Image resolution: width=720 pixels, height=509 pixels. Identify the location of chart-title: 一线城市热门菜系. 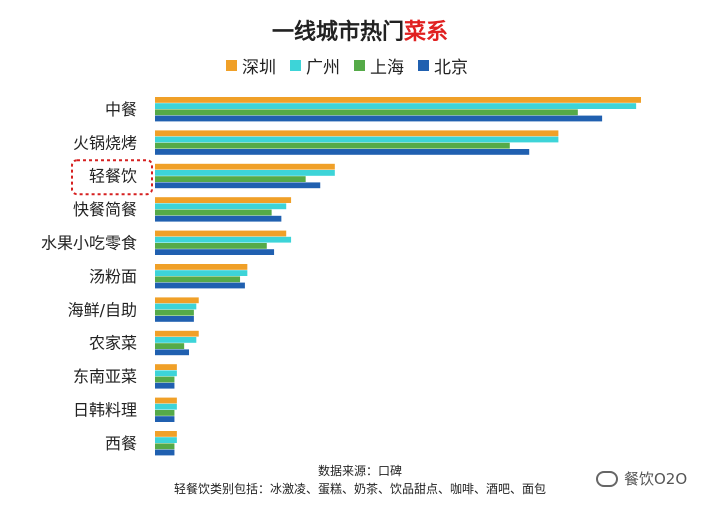
(360, 30).